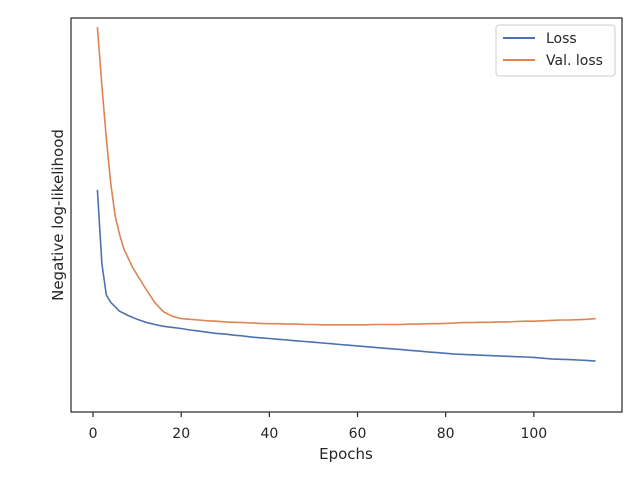 The height and width of the screenshot is (480, 640). Describe the element at coordinates (574, 61) in the screenshot. I see `legend-label-val-loss: Val. loss` at that location.